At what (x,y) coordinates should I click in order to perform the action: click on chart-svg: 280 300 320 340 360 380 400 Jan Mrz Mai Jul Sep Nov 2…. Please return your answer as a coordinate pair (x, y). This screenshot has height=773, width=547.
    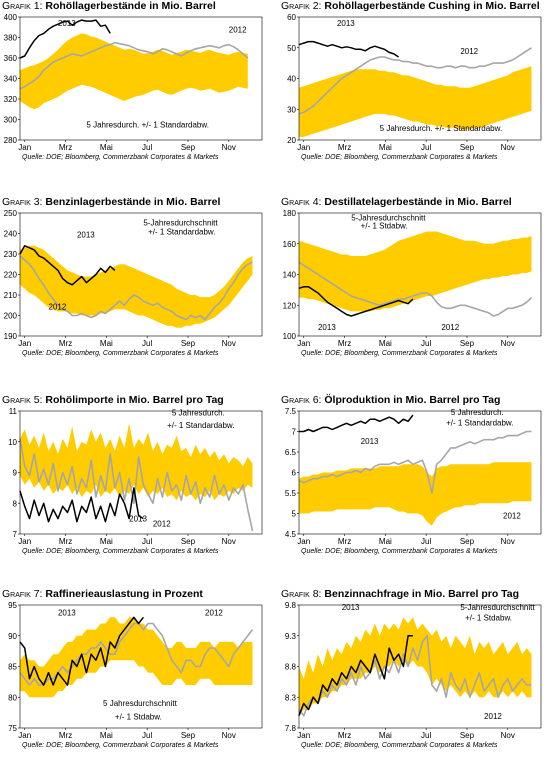
    Looking at the image, I should click on (133, 83).